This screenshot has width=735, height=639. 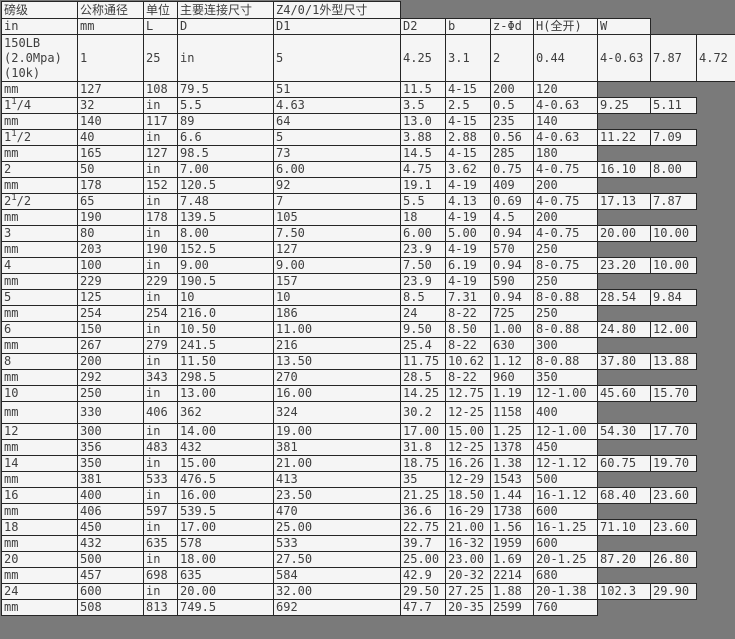 I want to click on table-cell: 87.20, so click(x=624, y=560).